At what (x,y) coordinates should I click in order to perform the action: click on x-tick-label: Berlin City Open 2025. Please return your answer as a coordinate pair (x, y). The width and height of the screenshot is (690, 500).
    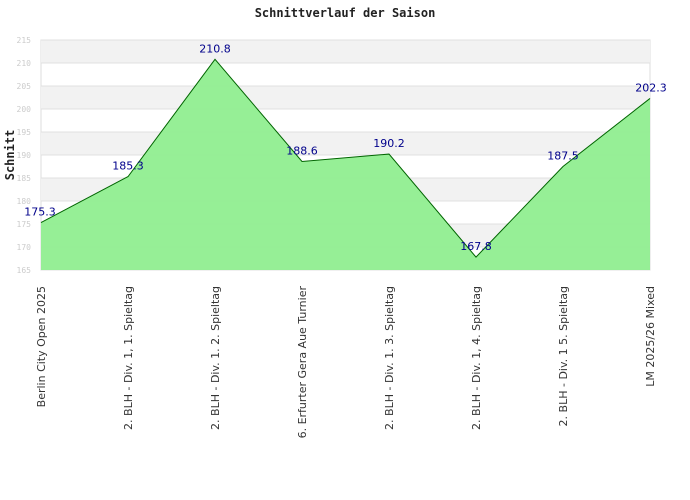
    Looking at the image, I should click on (41, 346).